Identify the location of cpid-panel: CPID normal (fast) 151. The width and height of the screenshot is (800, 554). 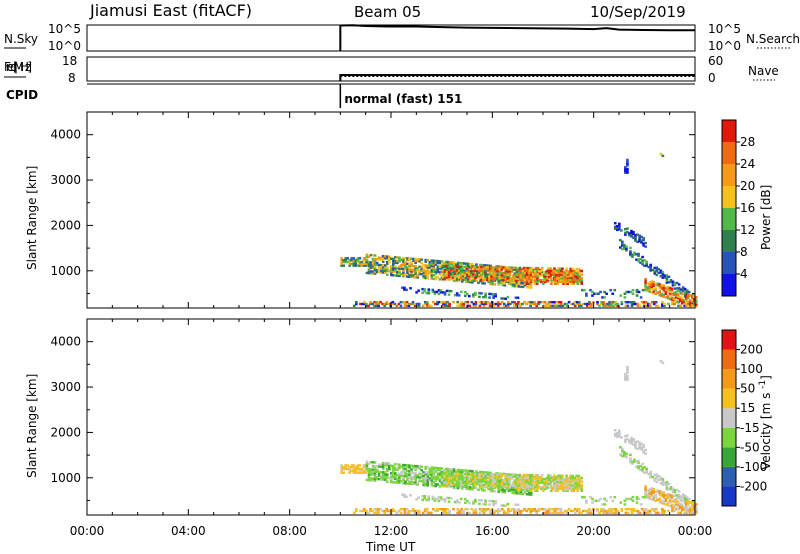
(350, 95).